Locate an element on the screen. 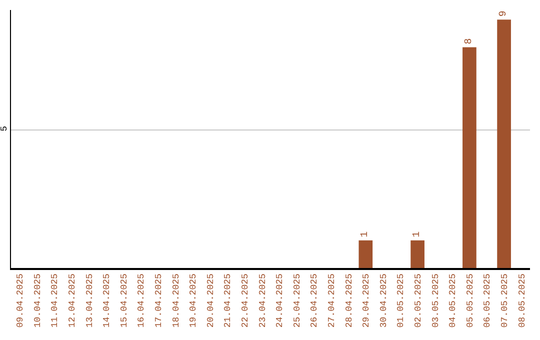 Image resolution: width=540 pixels, height=340 pixels. x-tick-label: 01.05.2025 is located at coordinates (401, 301).